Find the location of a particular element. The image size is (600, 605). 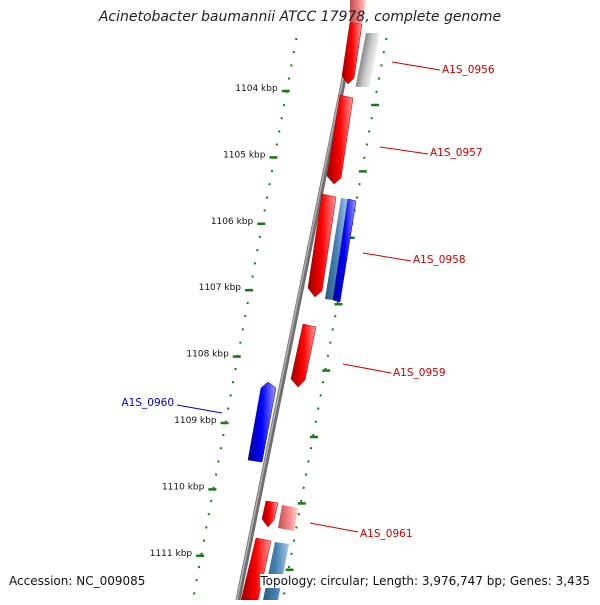

gene-a1s-0961-arrow is located at coordinates (270, 514).